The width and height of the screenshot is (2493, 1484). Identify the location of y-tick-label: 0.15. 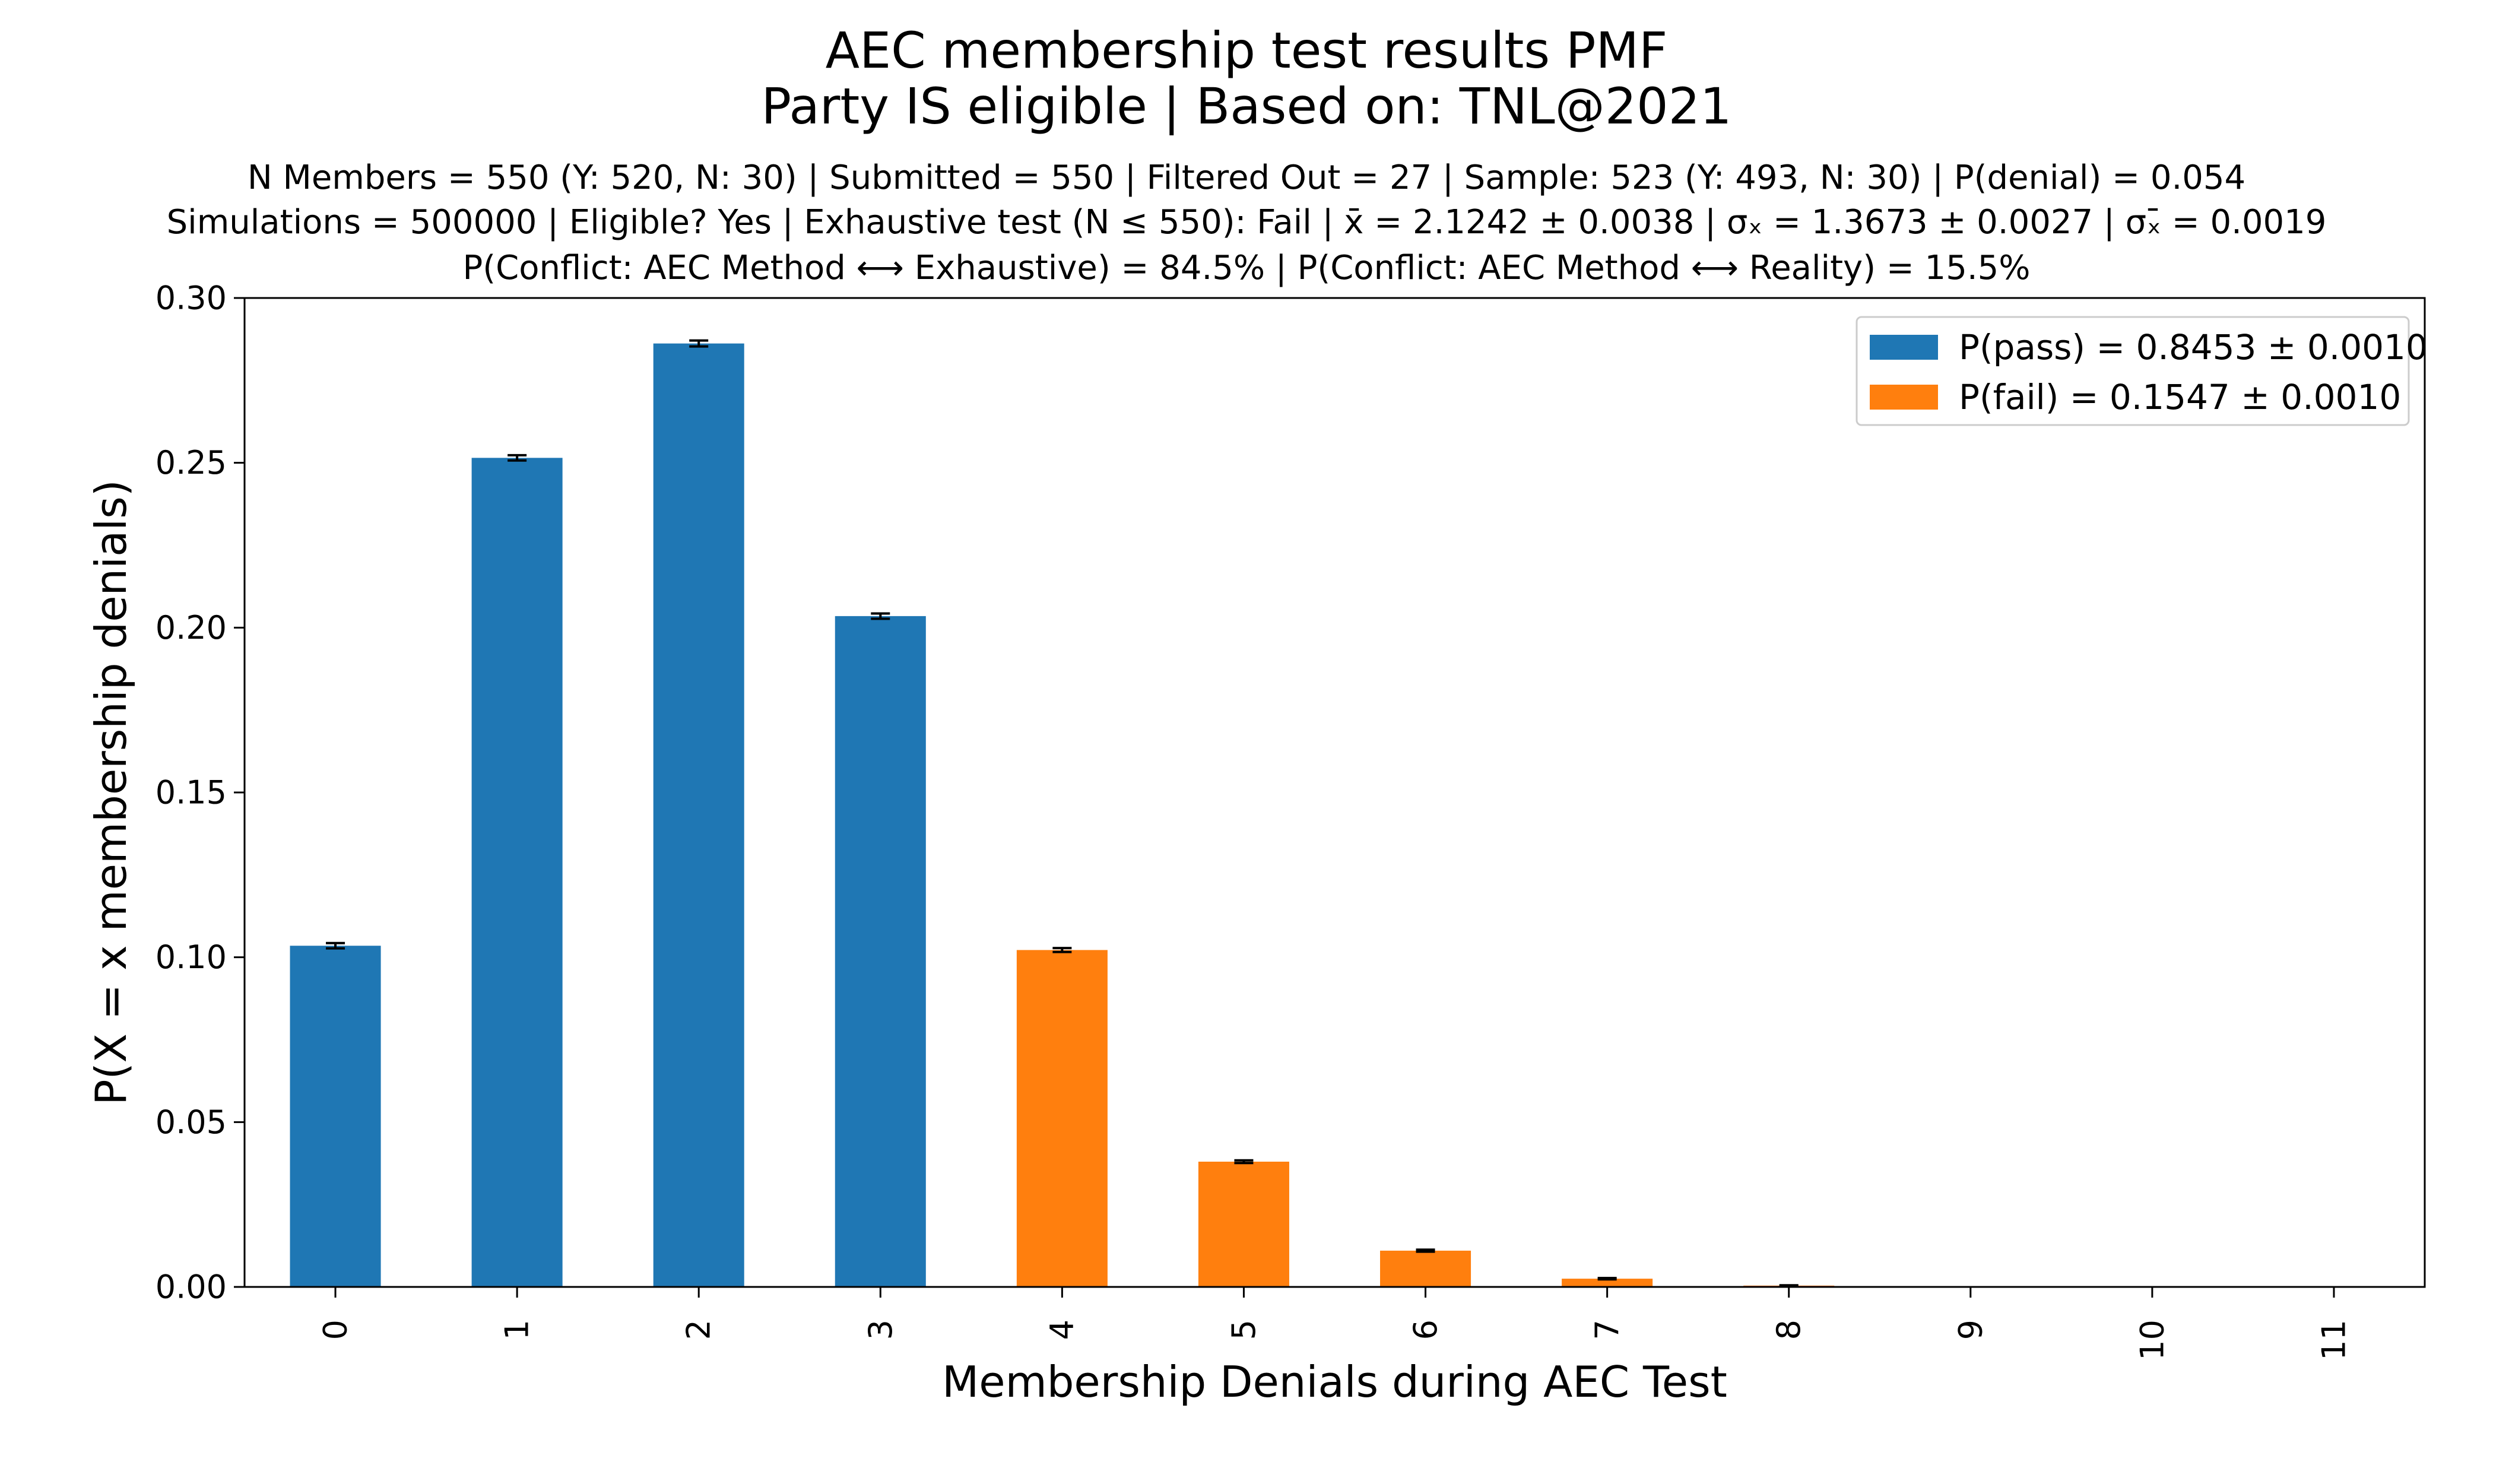
(191, 792).